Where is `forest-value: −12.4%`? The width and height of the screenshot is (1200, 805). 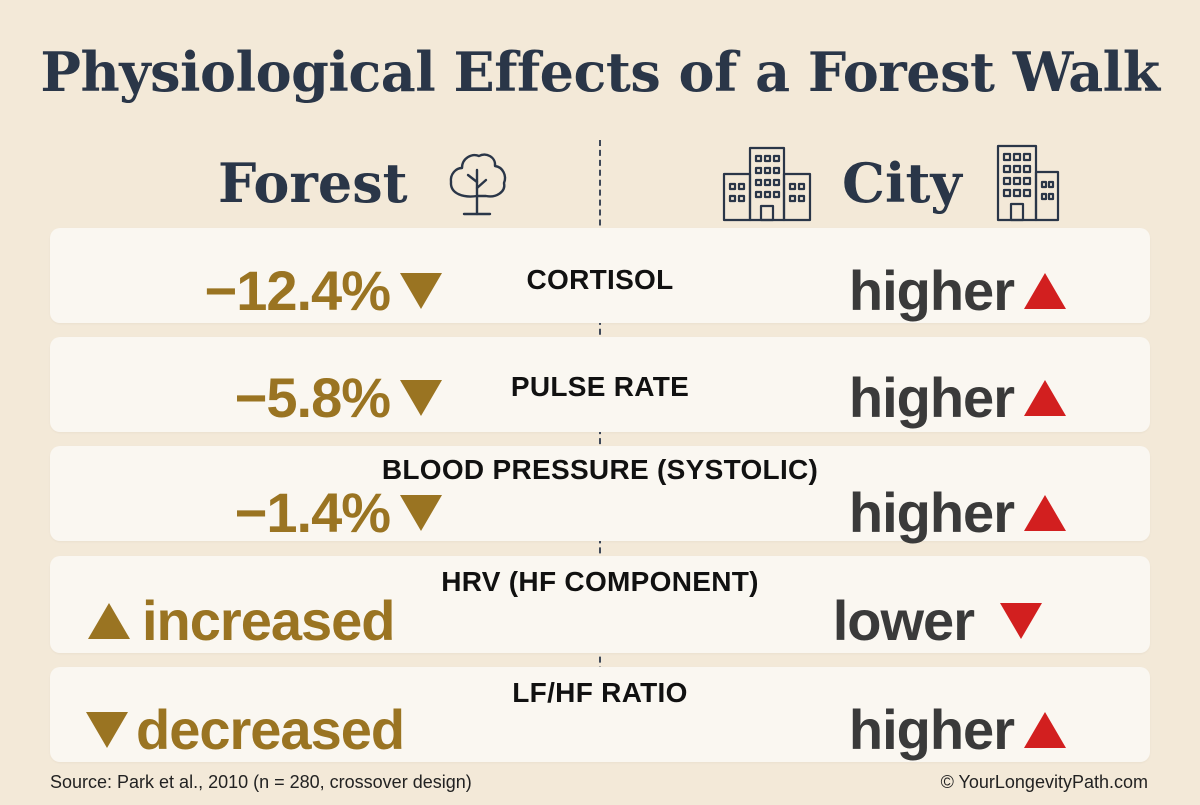
forest-value: −12.4% is located at coordinates (323, 290).